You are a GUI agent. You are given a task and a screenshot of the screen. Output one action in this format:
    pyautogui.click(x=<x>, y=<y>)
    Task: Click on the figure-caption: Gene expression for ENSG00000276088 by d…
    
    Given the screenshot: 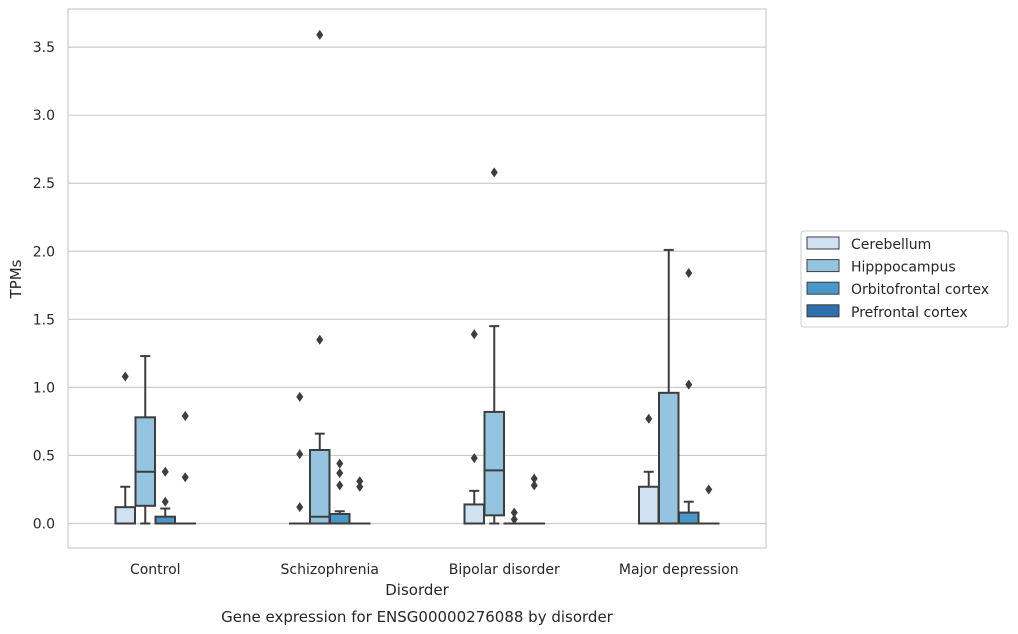 What is the action you would take?
    pyautogui.click(x=417, y=617)
    